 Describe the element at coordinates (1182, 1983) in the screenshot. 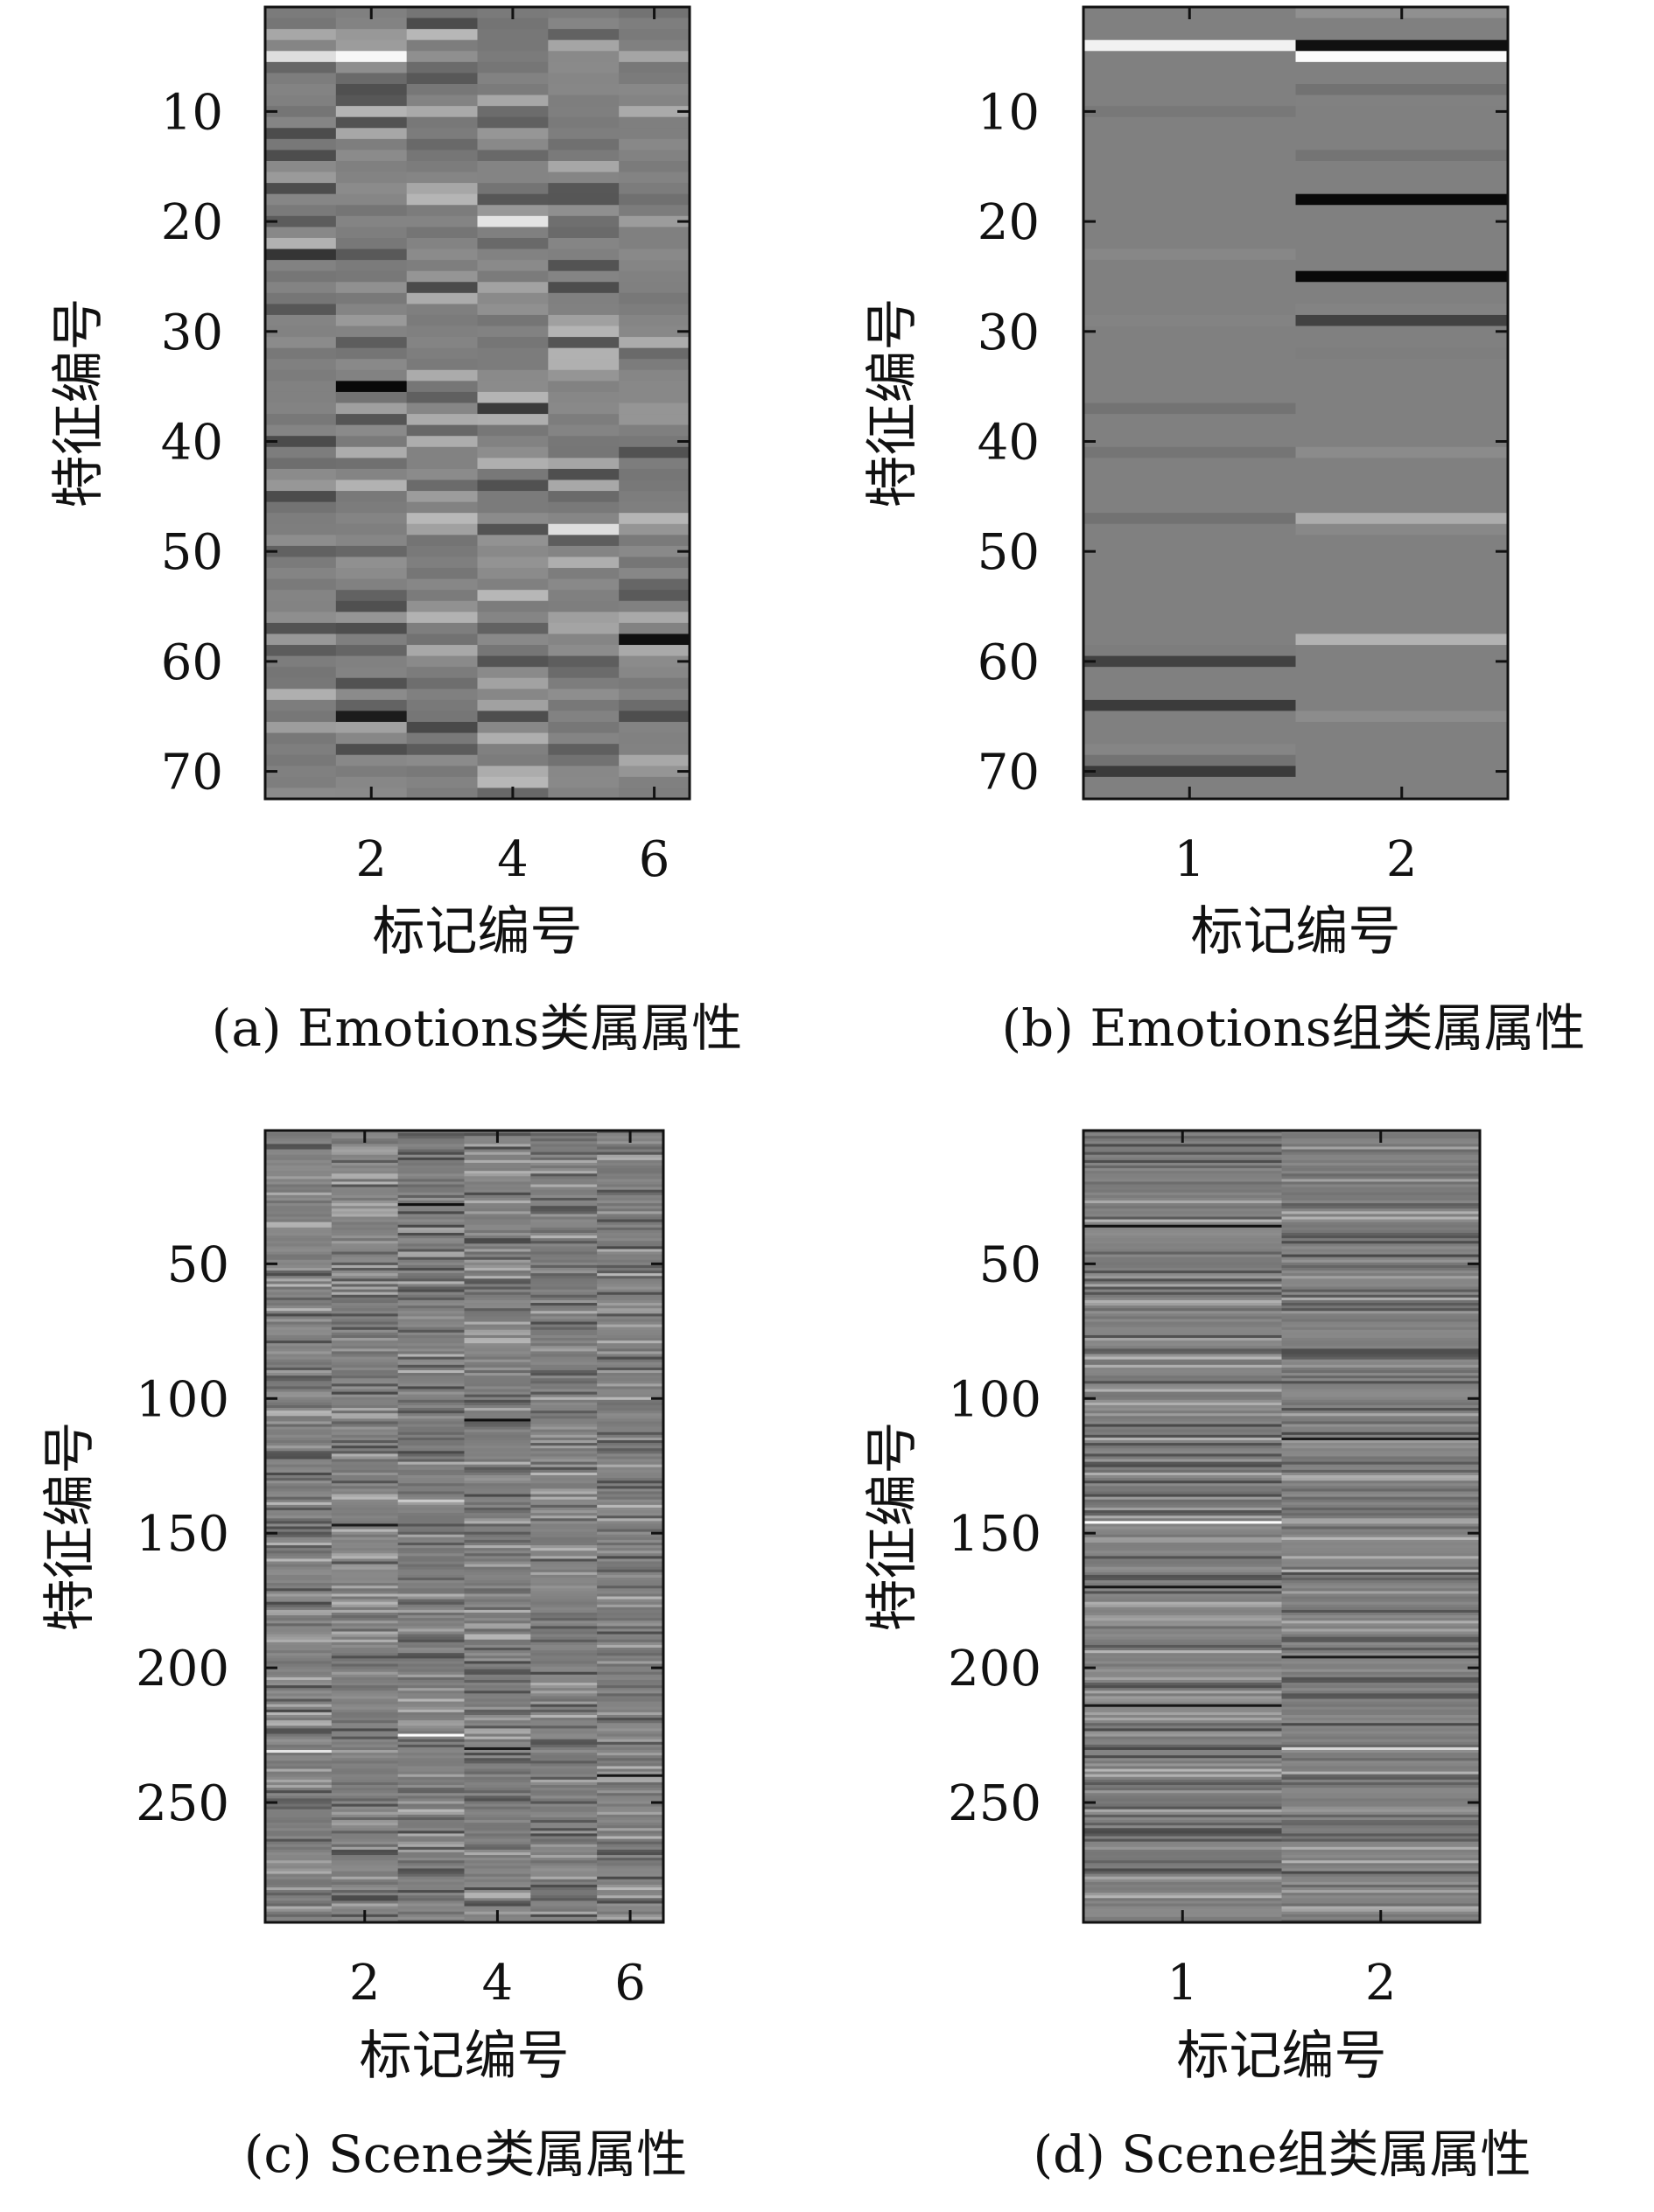

I see `x-tick-label: 1` at that location.